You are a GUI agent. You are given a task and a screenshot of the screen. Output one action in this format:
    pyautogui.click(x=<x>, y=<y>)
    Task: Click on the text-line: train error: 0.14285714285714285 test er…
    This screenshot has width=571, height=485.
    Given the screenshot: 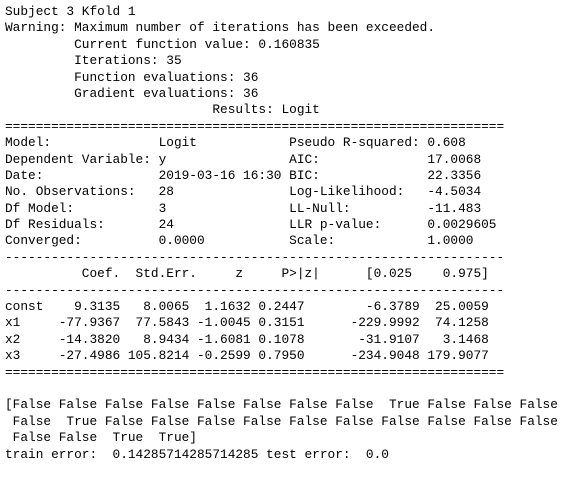 What is the action you would take?
    pyautogui.click(x=197, y=454)
    